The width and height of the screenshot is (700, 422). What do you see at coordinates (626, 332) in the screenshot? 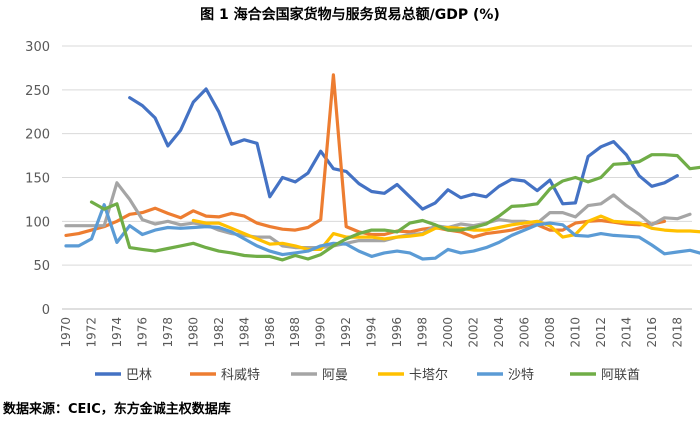
I see `x-tick-label: 2014` at bounding box center [626, 332].